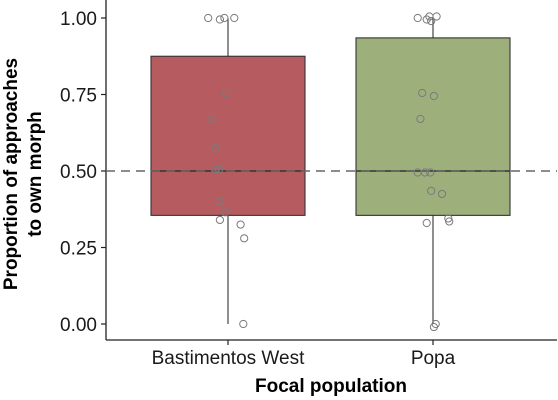 This screenshot has width=558, height=400. What do you see at coordinates (433, 126) in the screenshot?
I see `box-popa` at bounding box center [433, 126].